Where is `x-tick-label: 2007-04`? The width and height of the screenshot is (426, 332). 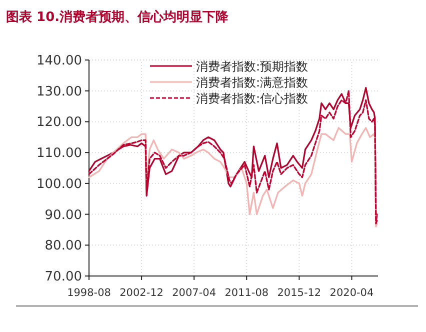
x-tick-label: 2007-04 is located at coordinates (194, 293).